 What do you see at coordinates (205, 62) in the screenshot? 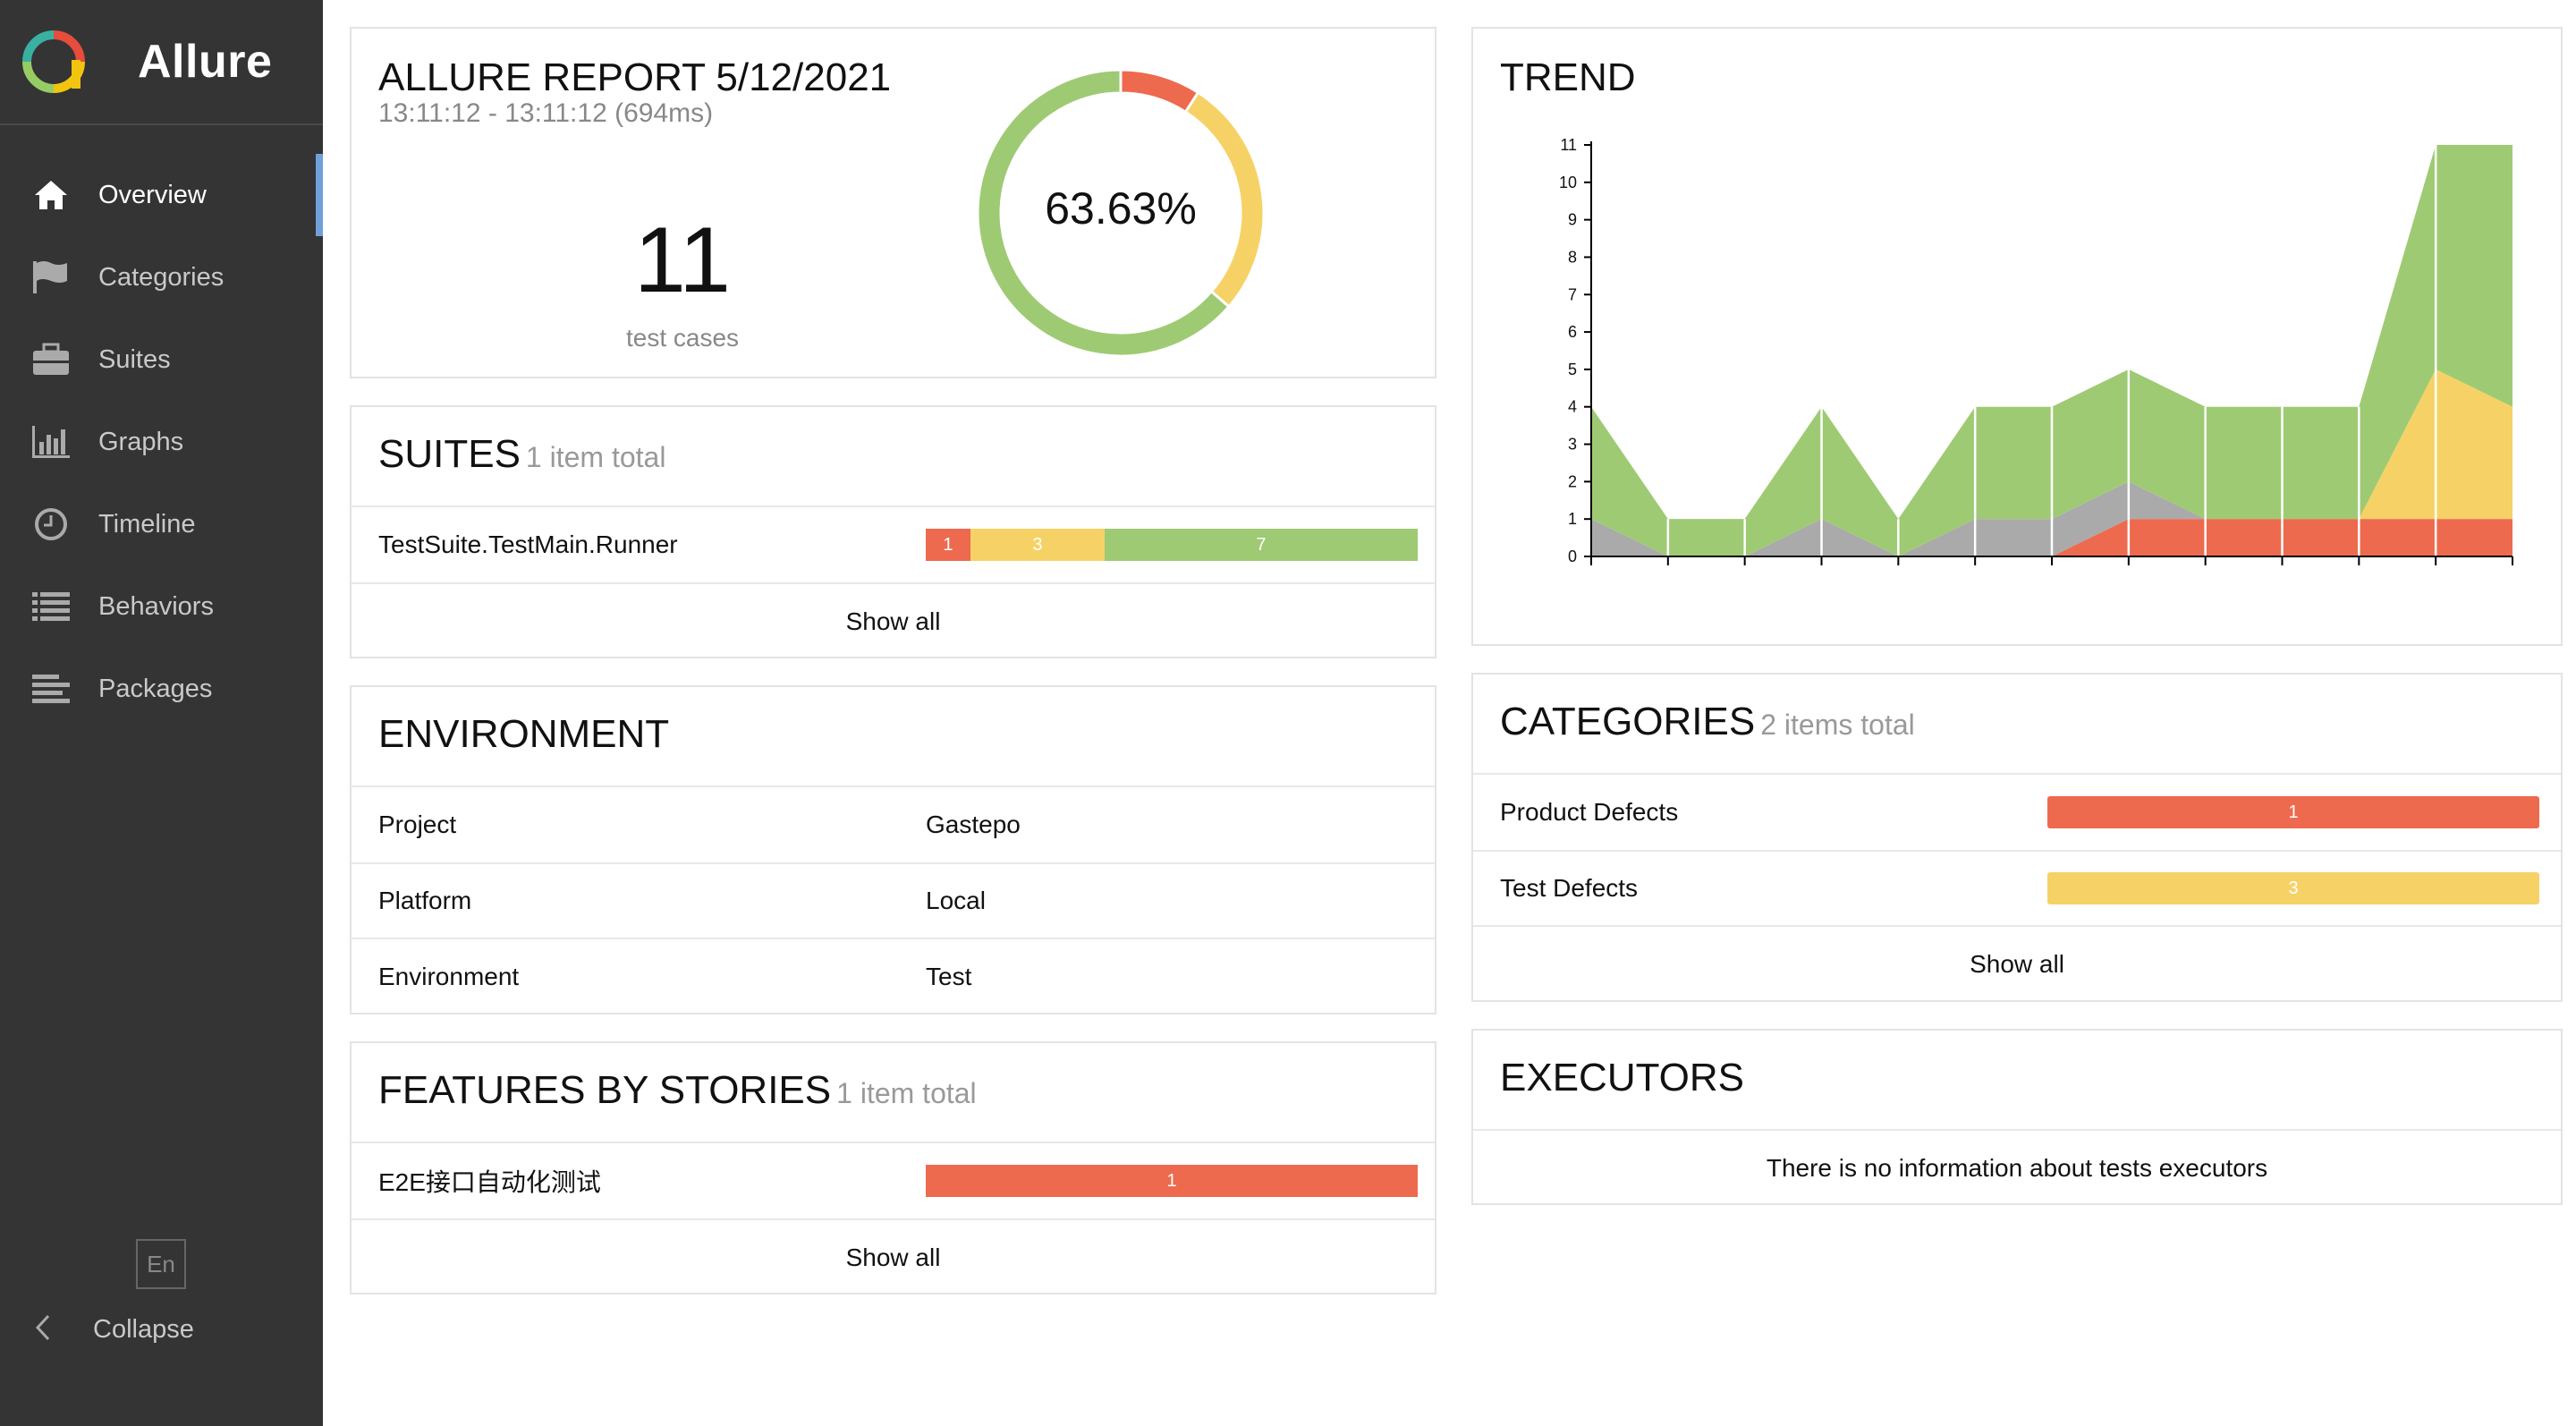
I see `app-name: Allure` at bounding box center [205, 62].